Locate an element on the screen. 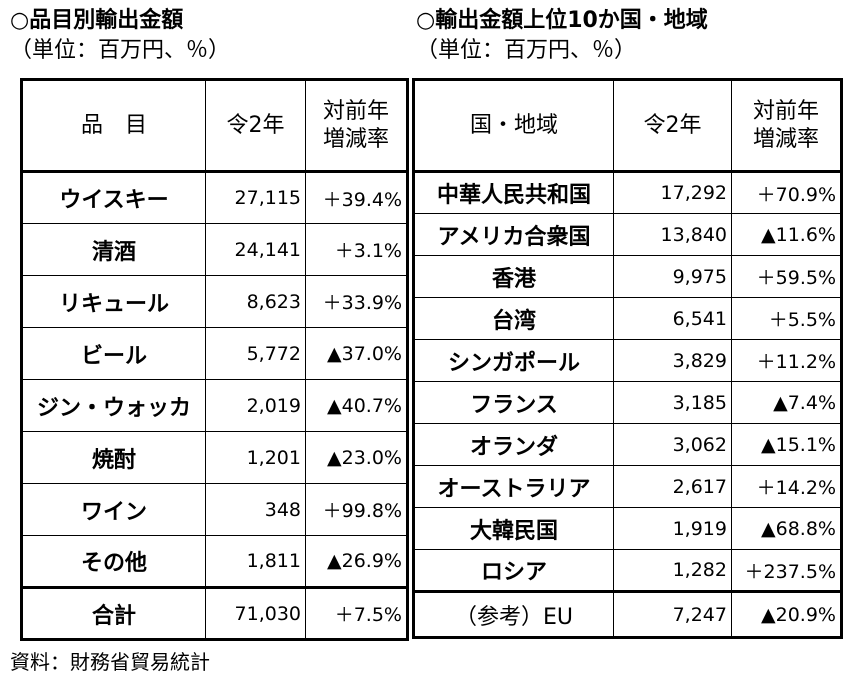  row-value: 1,282 is located at coordinates (672, 570).